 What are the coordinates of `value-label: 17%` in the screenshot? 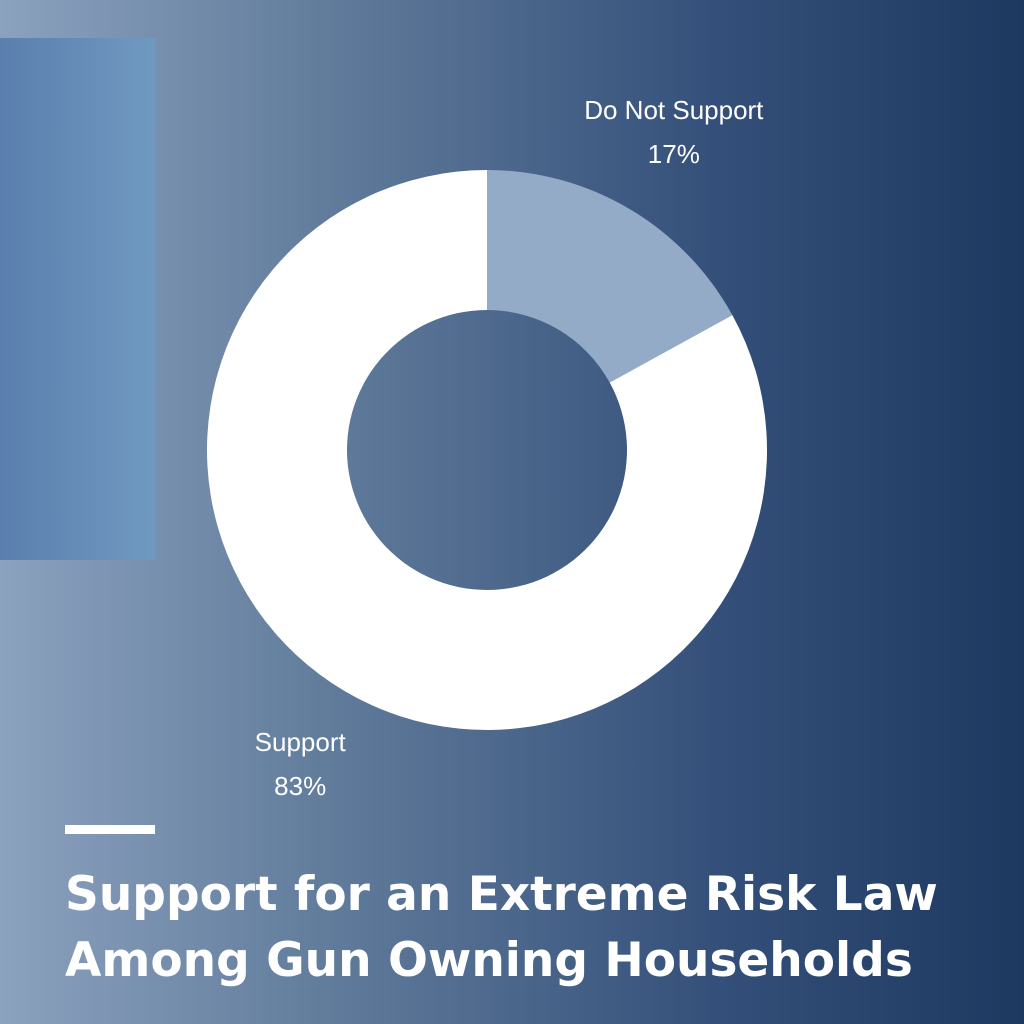 It's located at (674, 154).